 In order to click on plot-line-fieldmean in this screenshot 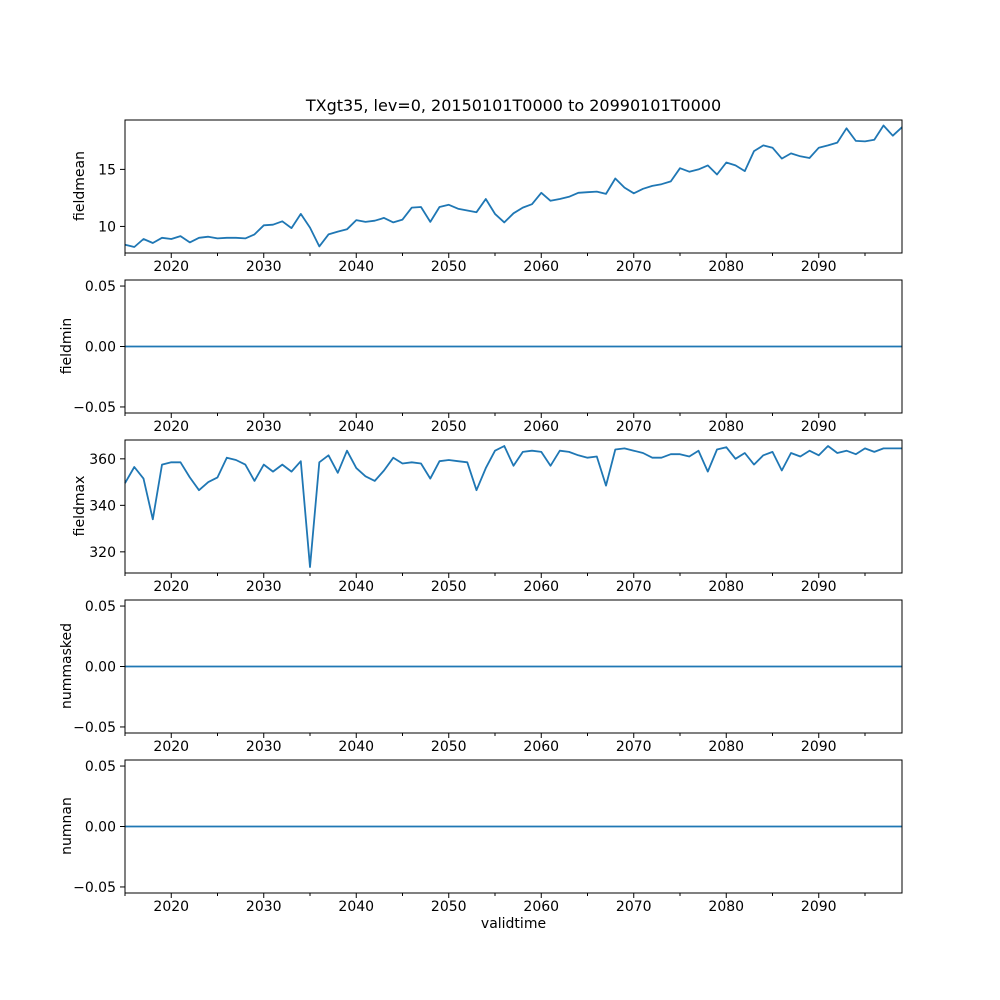, I will do `click(513, 186)`.